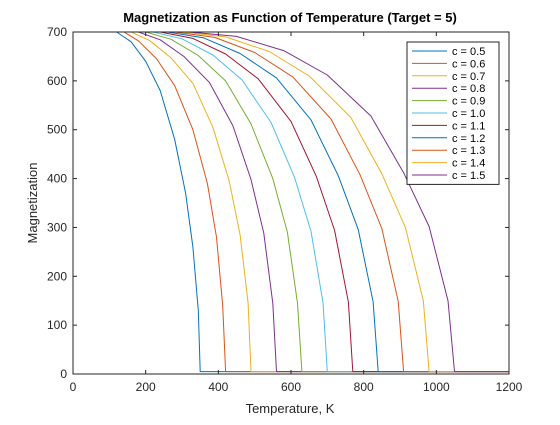 This screenshot has height=425, width=560. Describe the element at coordinates (468, 139) in the screenshot. I see `legend-entry-8: c = 1.2` at that location.